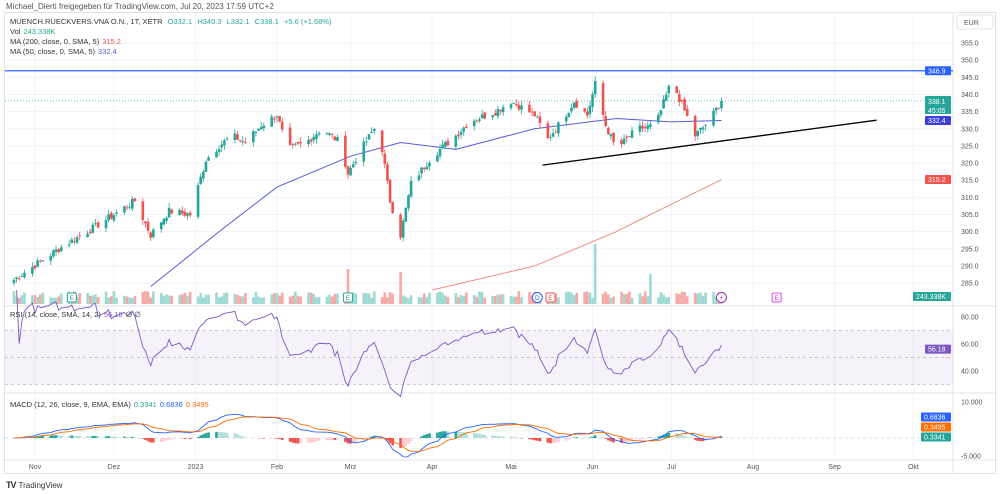 This screenshot has height=494, width=1000. I want to click on price-axis-label: 330.0, so click(970, 129).